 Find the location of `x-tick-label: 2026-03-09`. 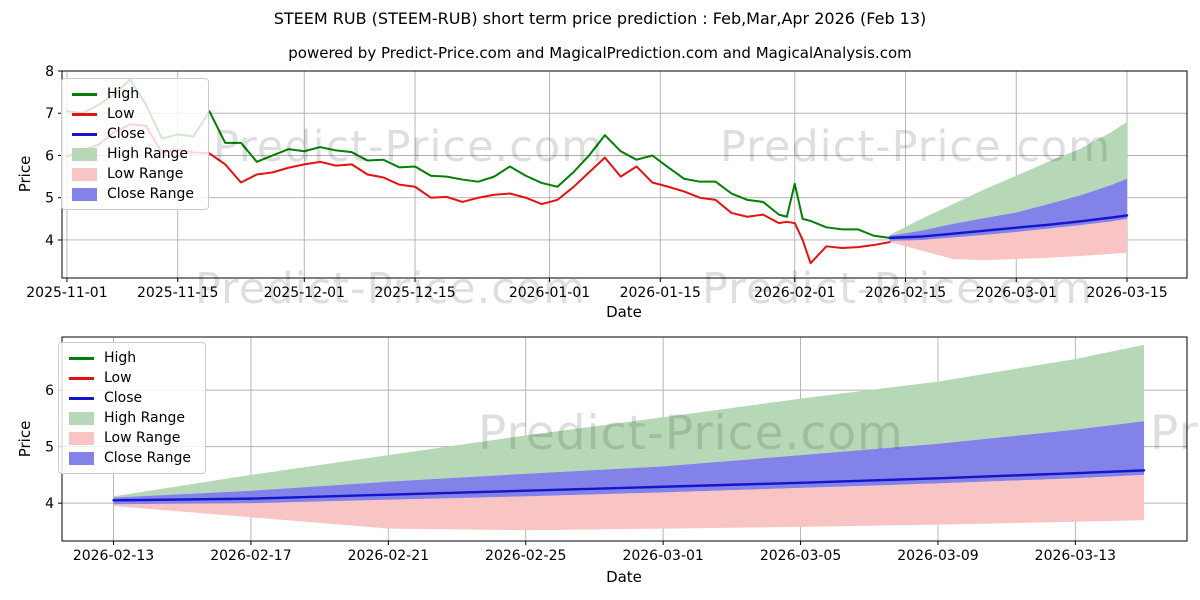

x-tick-label: 2026-03-09 is located at coordinates (937, 556).